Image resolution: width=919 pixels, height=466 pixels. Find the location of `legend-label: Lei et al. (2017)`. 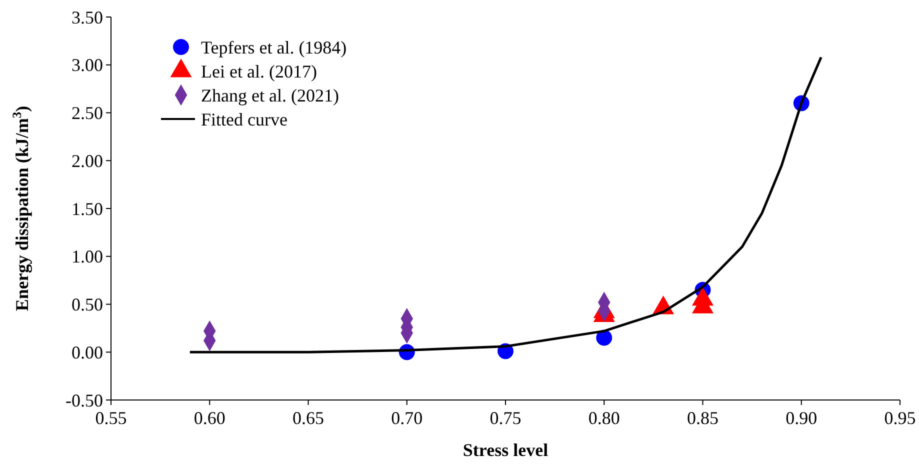

legend-label: Lei et al. (2017) is located at coordinates (259, 71).